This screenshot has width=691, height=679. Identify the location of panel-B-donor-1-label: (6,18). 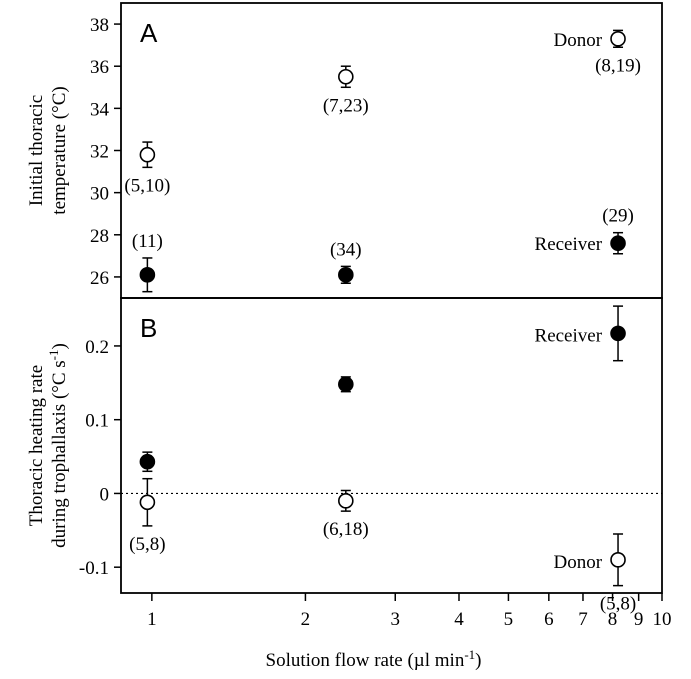
(346, 529).